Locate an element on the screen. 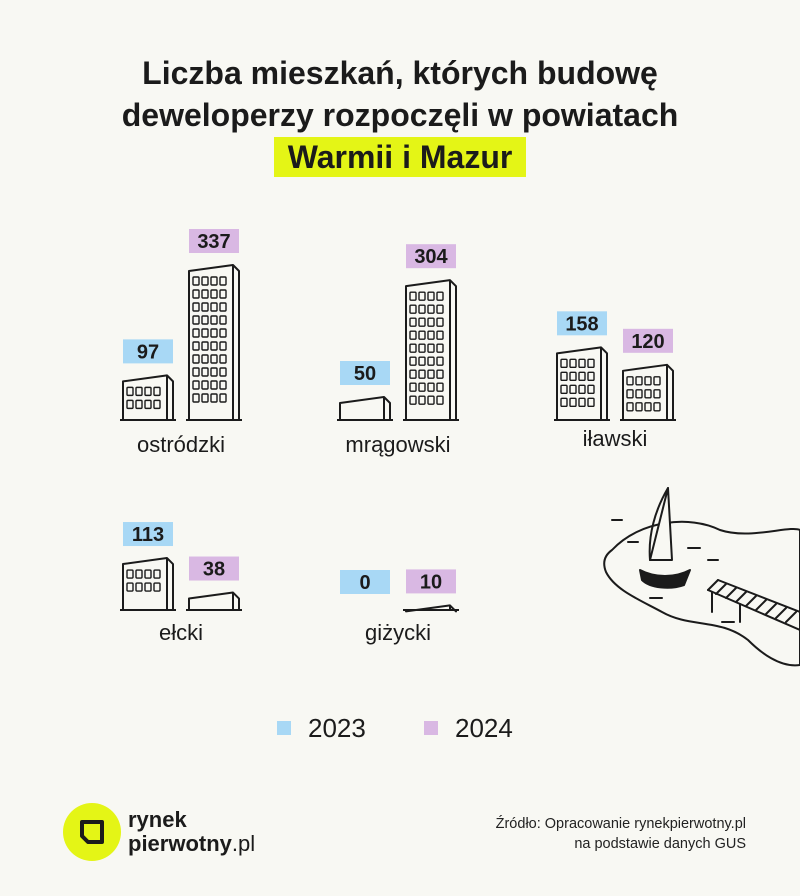 This screenshot has height=896, width=800. value-badge-ełcki-2023 is located at coordinates (148, 534).